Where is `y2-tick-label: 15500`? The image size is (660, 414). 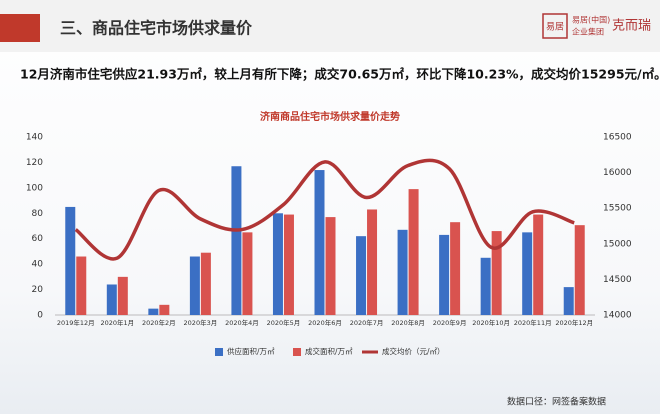 y2-tick-label: 15500 is located at coordinates (617, 209).